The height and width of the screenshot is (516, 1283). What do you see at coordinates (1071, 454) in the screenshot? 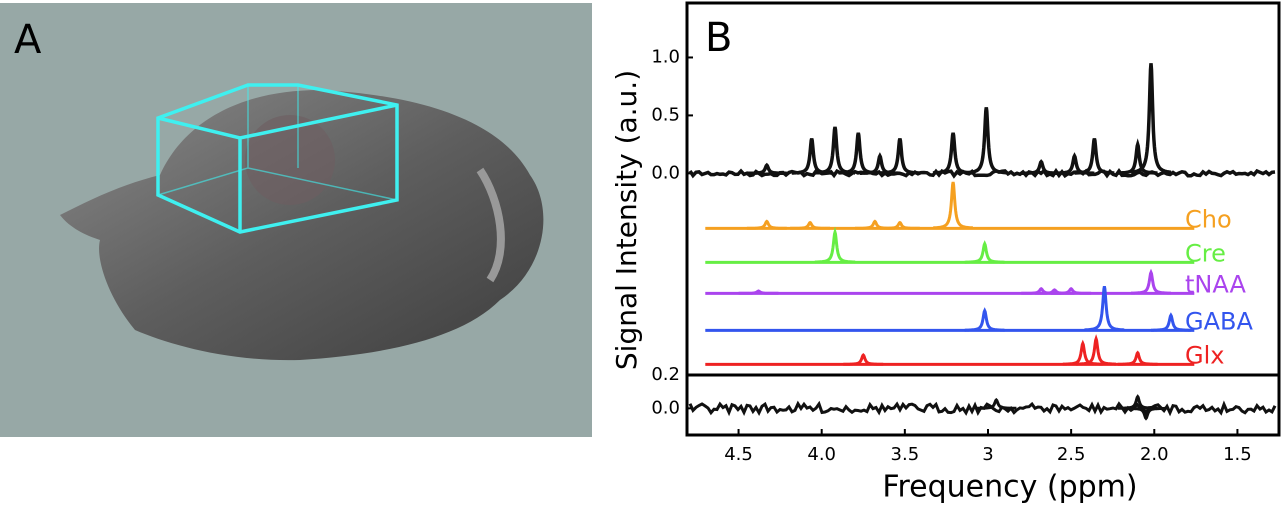
I see `x-tick-label: 2.5` at bounding box center [1071, 454].